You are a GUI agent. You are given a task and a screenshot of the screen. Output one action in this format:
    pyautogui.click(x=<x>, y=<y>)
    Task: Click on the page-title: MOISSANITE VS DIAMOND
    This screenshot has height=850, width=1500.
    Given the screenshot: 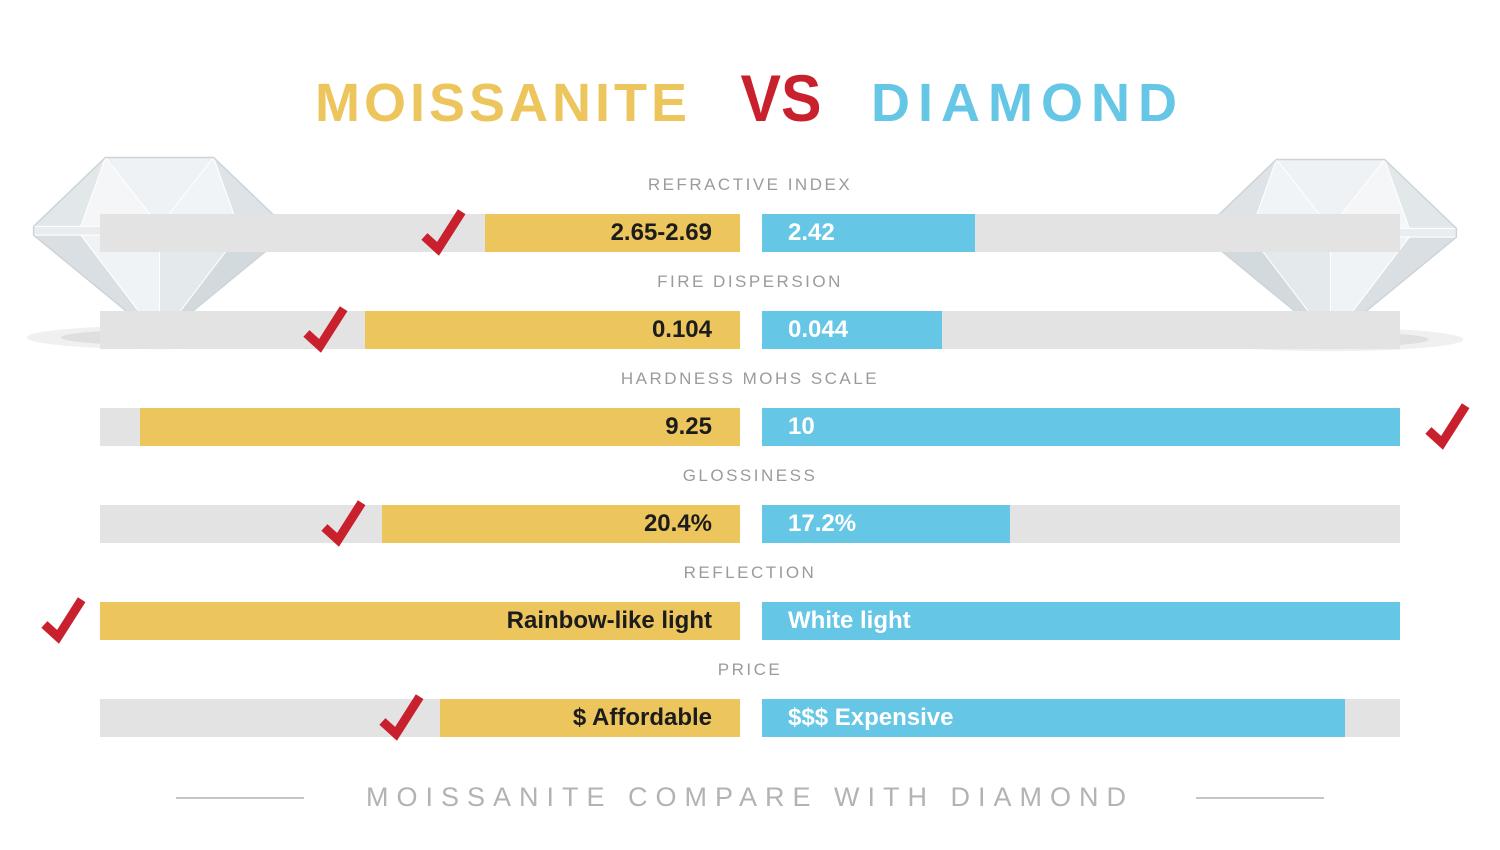 What is the action you would take?
    pyautogui.click(x=750, y=98)
    